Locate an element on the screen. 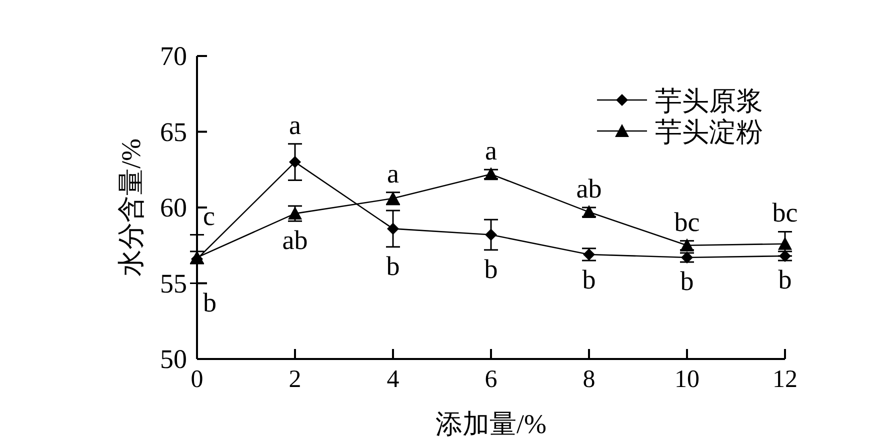  x-tick-label: 8 is located at coordinates (589, 379).